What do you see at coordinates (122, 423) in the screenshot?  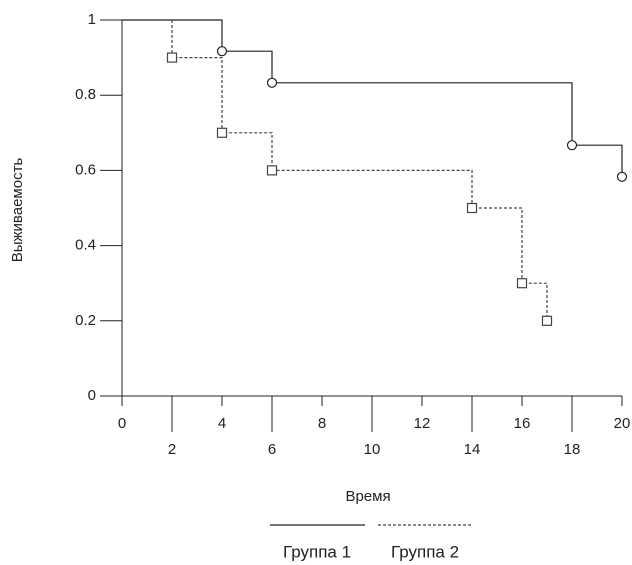 I see `x-tick-label: 0` at bounding box center [122, 423].